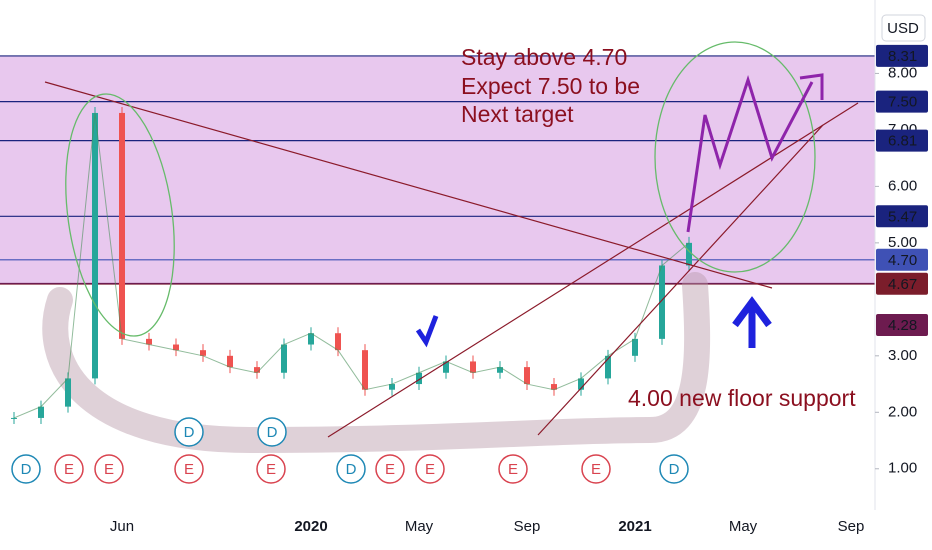 Image resolution: width=932 pixels, height=550 pixels. Describe the element at coordinates (902, 72) in the screenshot. I see `y-tick-label: 8.00` at that location.